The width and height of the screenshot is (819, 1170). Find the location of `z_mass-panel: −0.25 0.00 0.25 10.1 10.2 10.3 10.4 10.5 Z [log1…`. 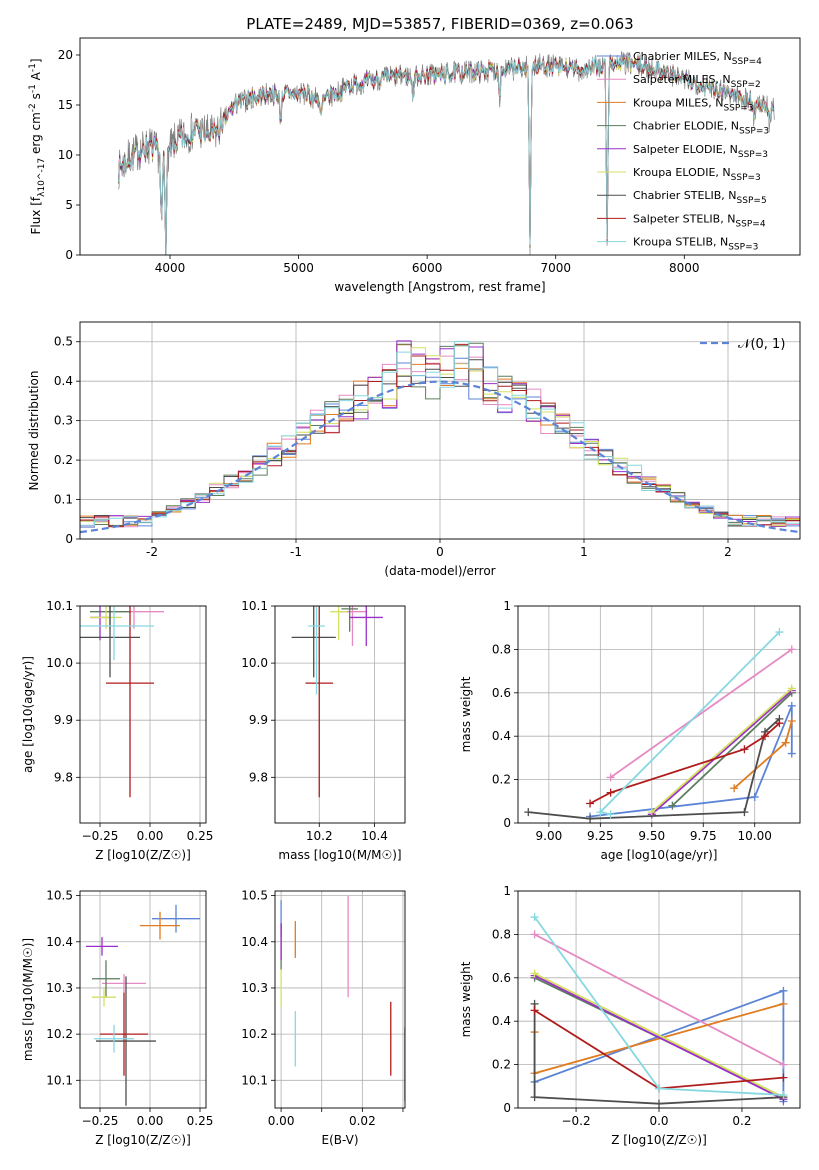

z_mass-panel: −0.25 0.00 0.25 10.1 10.2 10.3 10.4 10.5 Z [log1… is located at coordinates (117, 1018).